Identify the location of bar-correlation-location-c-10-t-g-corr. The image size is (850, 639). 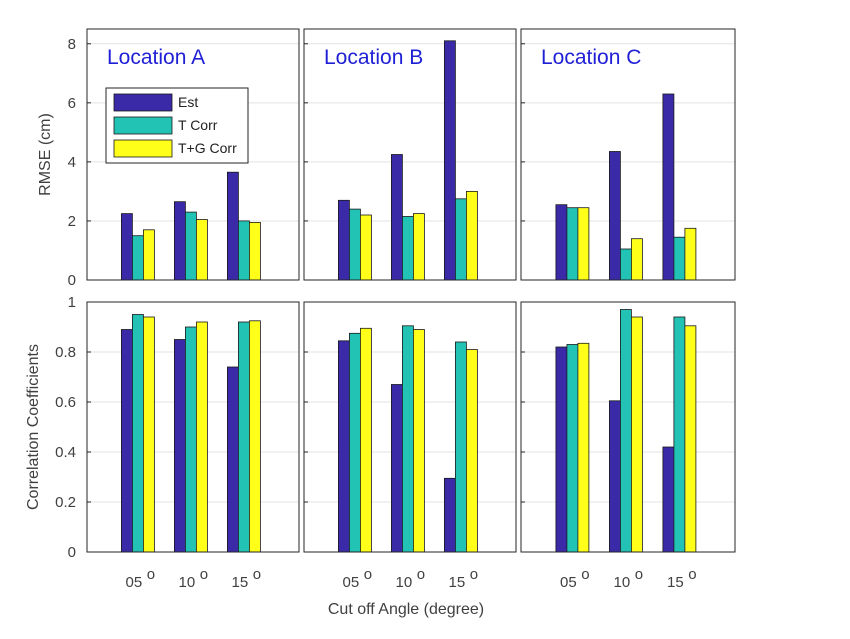
(637, 434).